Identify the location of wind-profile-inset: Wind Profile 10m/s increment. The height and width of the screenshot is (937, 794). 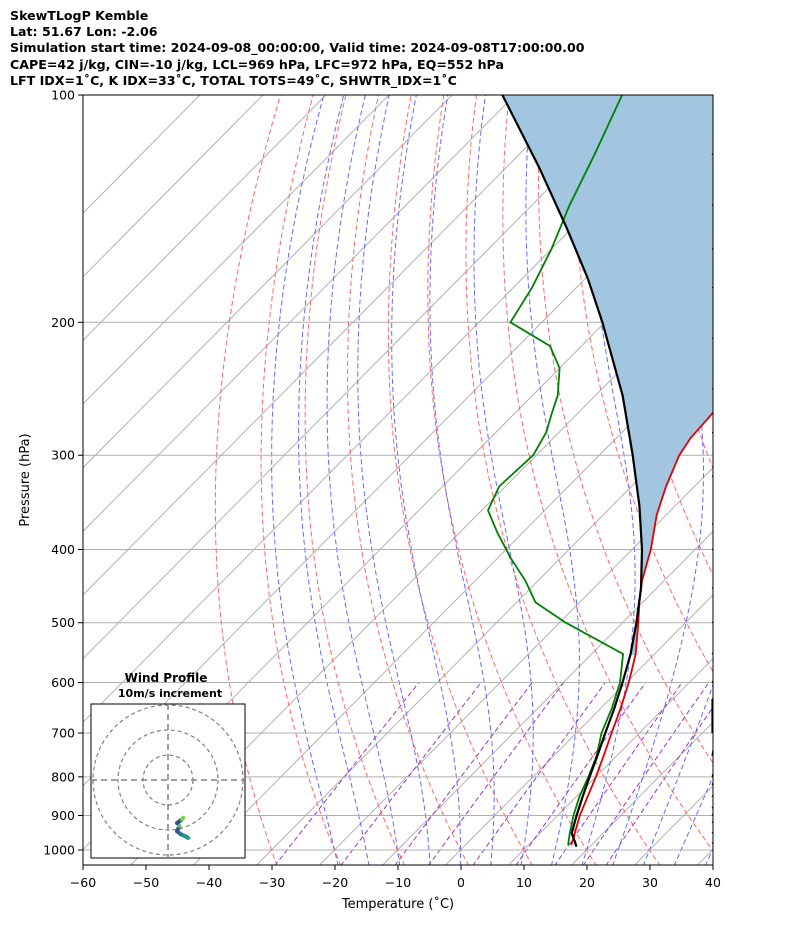
(168, 765).